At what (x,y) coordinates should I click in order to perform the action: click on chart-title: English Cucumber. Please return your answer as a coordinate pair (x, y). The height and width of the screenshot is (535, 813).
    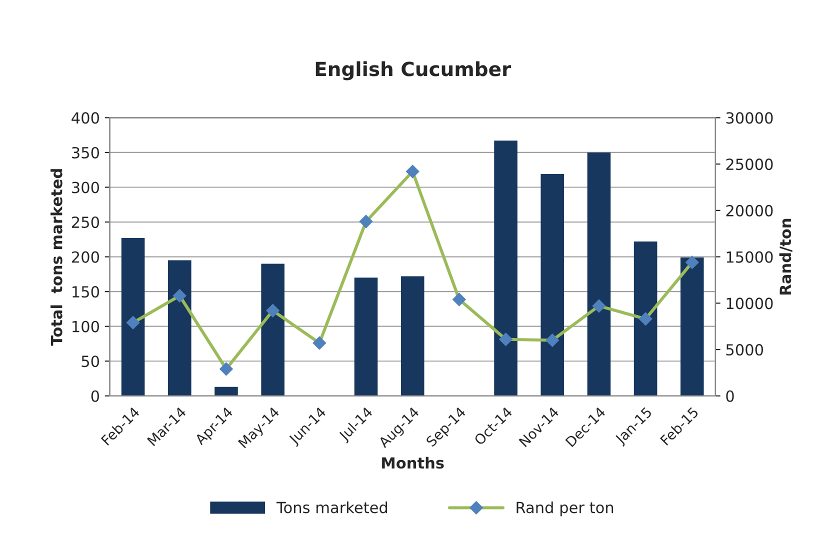
    Looking at the image, I should click on (414, 70).